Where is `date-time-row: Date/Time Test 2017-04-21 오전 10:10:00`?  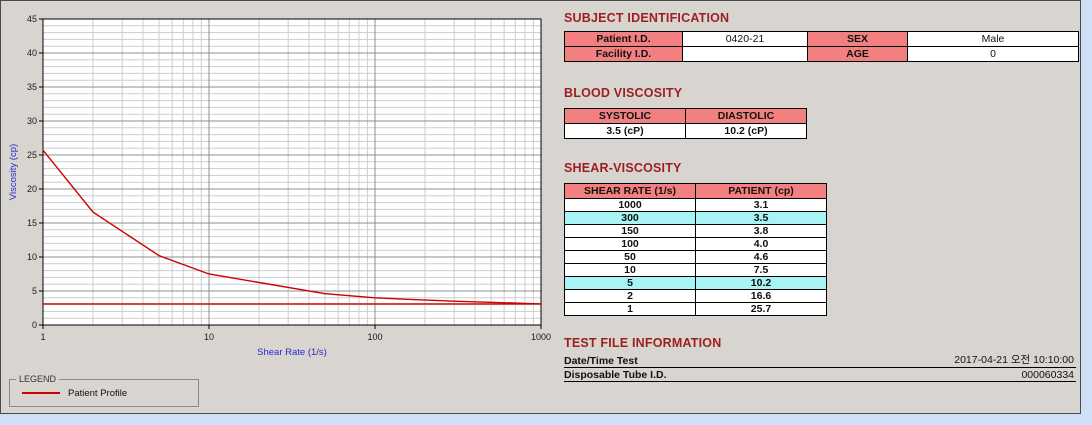 date-time-row: Date/Time Test 2017-04-21 오전 10:10:00 is located at coordinates (820, 361).